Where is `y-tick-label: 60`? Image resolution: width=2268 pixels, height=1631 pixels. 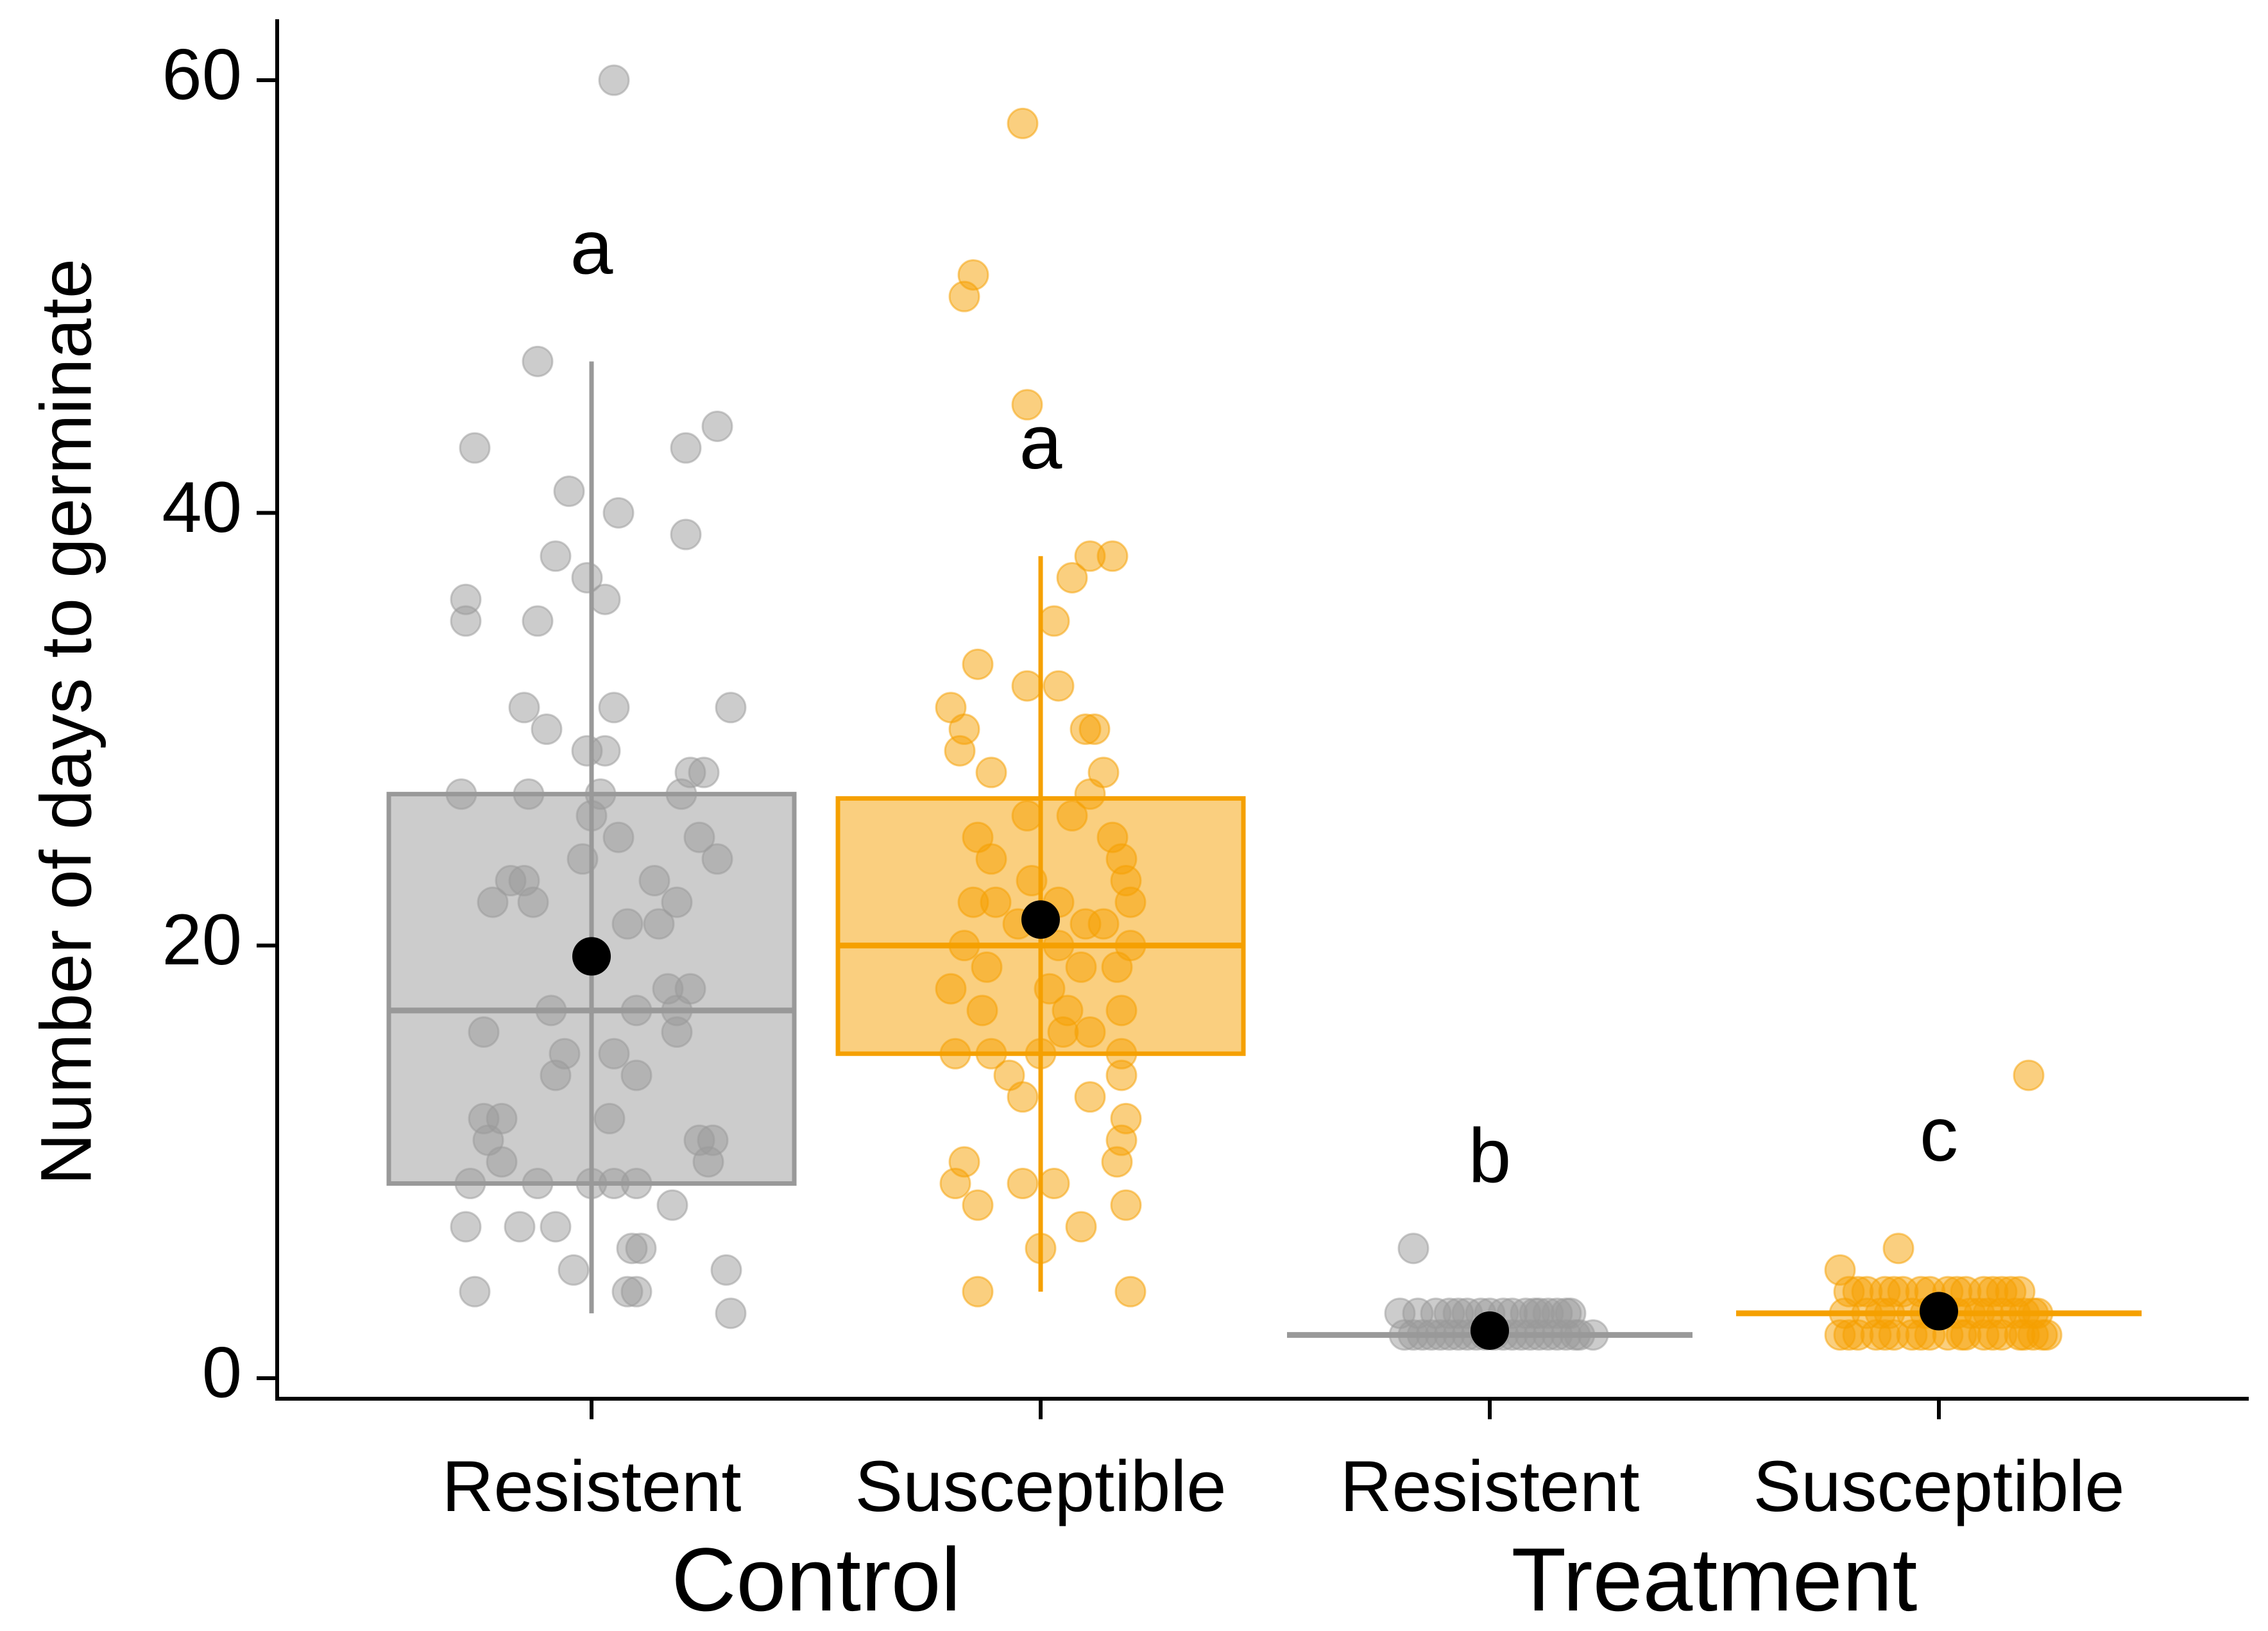 y-tick-label: 60 is located at coordinates (202, 75).